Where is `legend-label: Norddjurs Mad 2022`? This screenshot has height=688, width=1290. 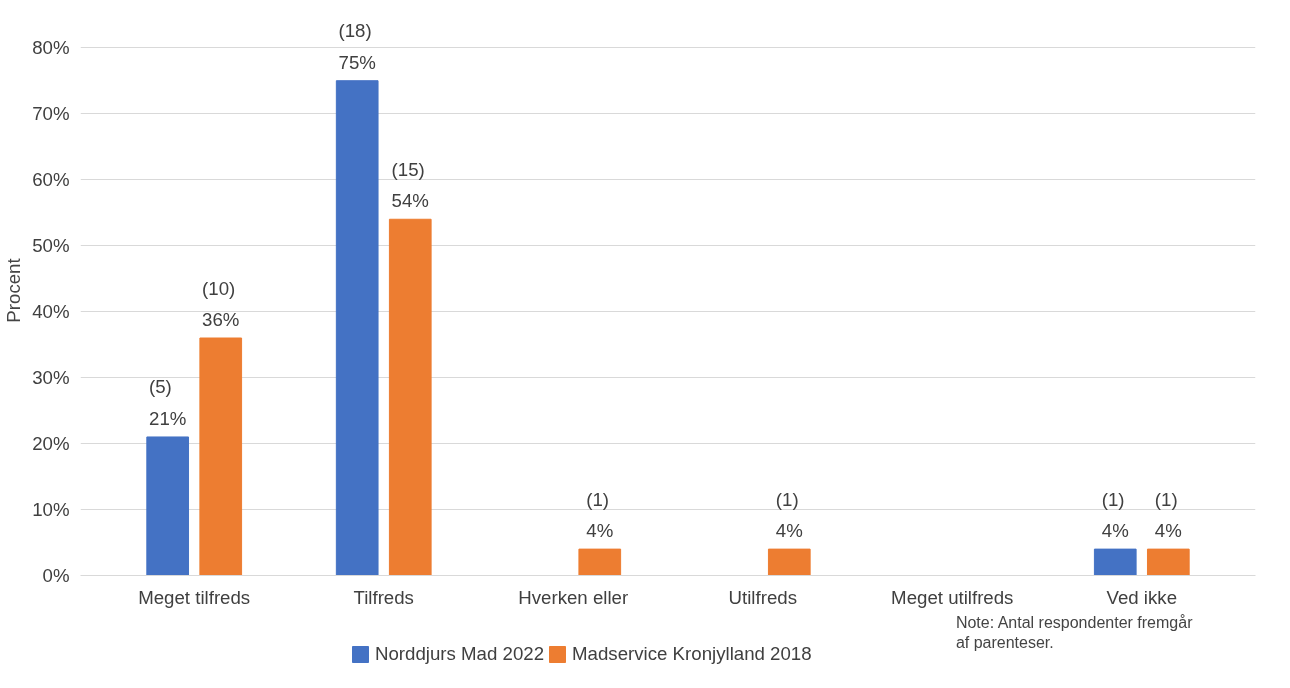 legend-label: Norddjurs Mad 2022 is located at coordinates (460, 654).